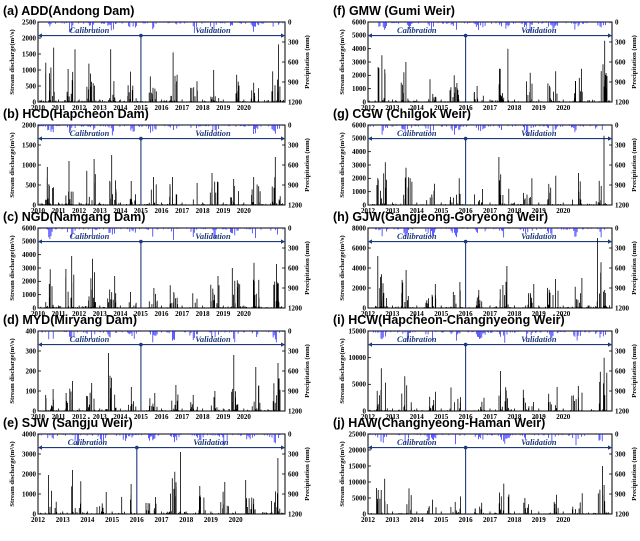  Describe the element at coordinates (31, 371) in the screenshot. I see `y-left-tick-label: 200` at that location.